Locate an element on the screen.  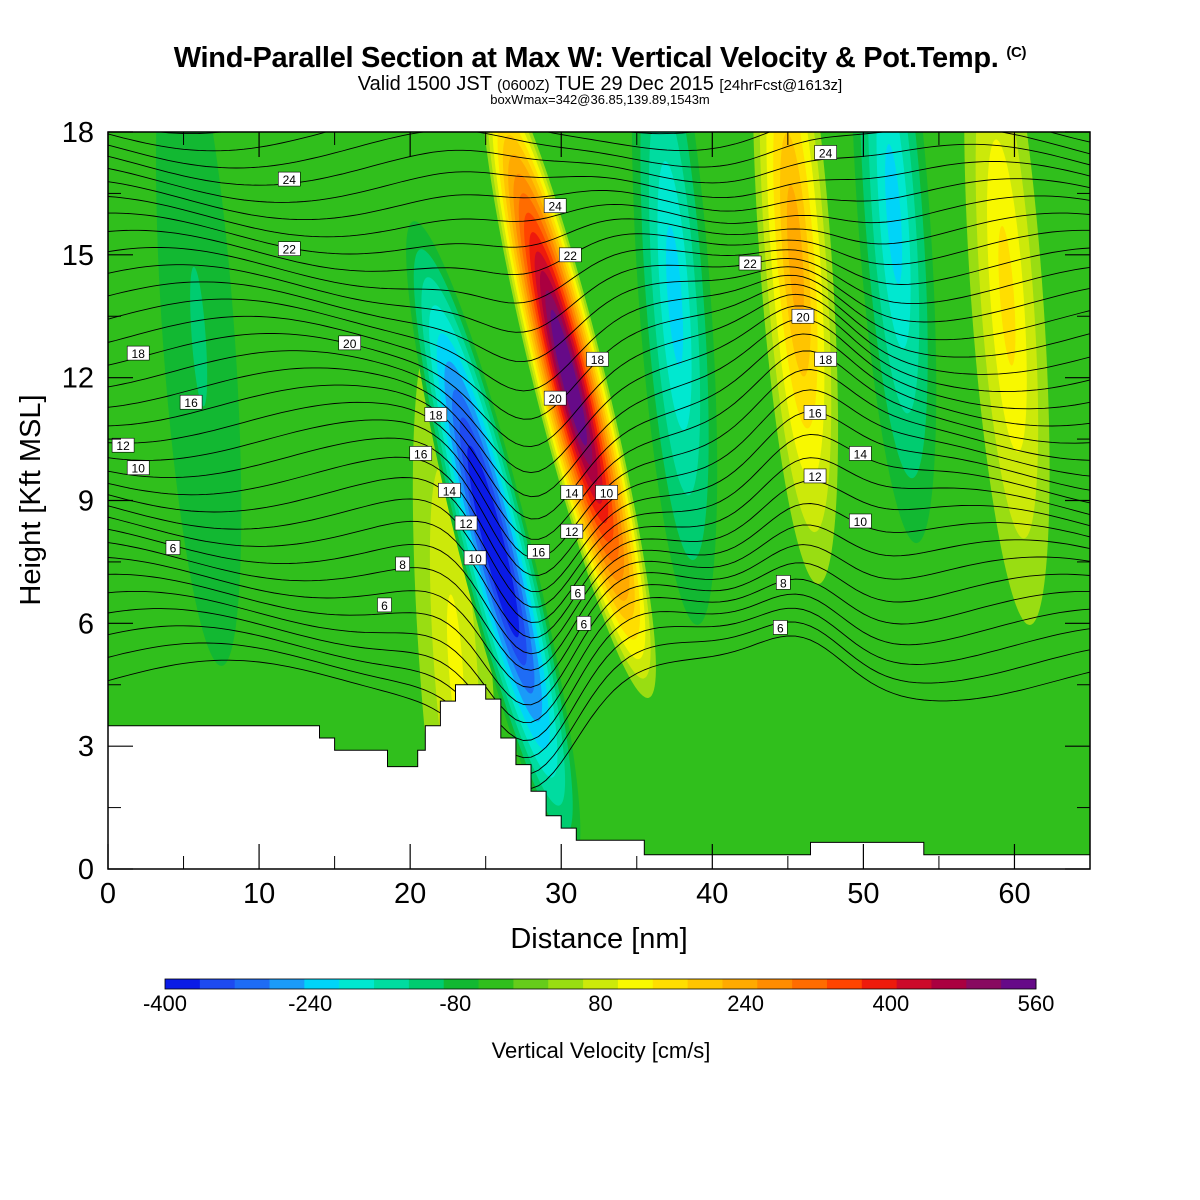
forecast-info: [24hrFcst@1613z] is located at coordinates (781, 85).